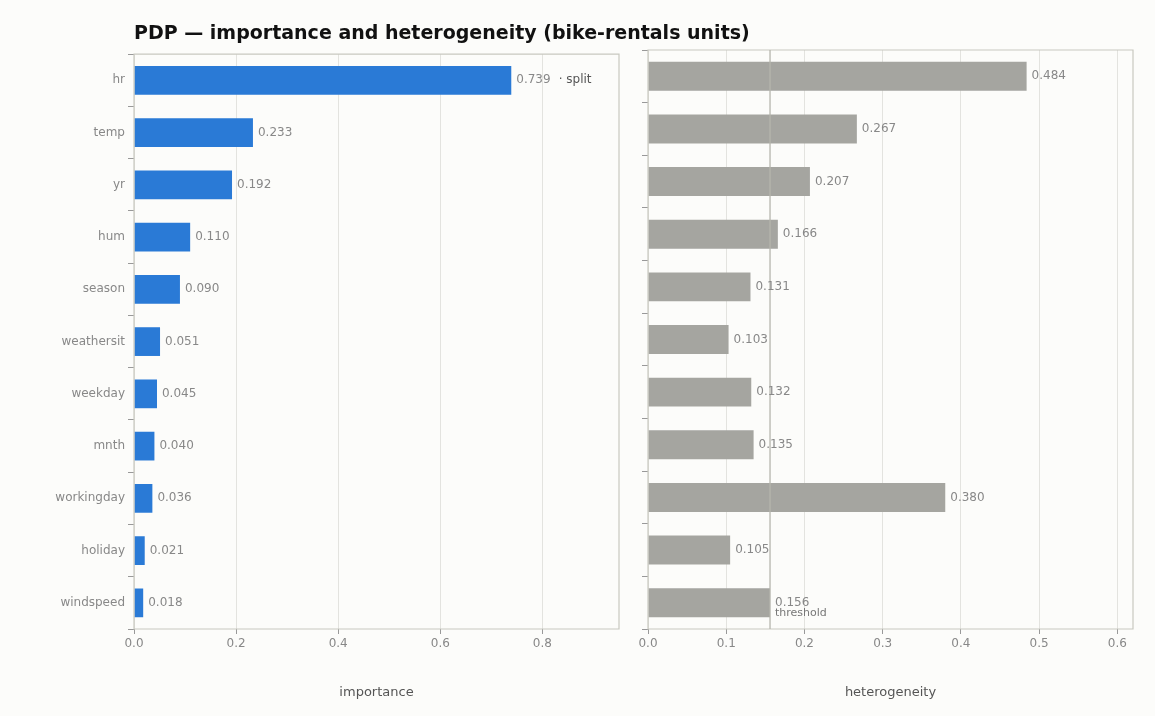 This screenshot has width=1155, height=716. Describe the element at coordinates (967, 496) in the screenshot. I see `data-label: 0.380` at that location.